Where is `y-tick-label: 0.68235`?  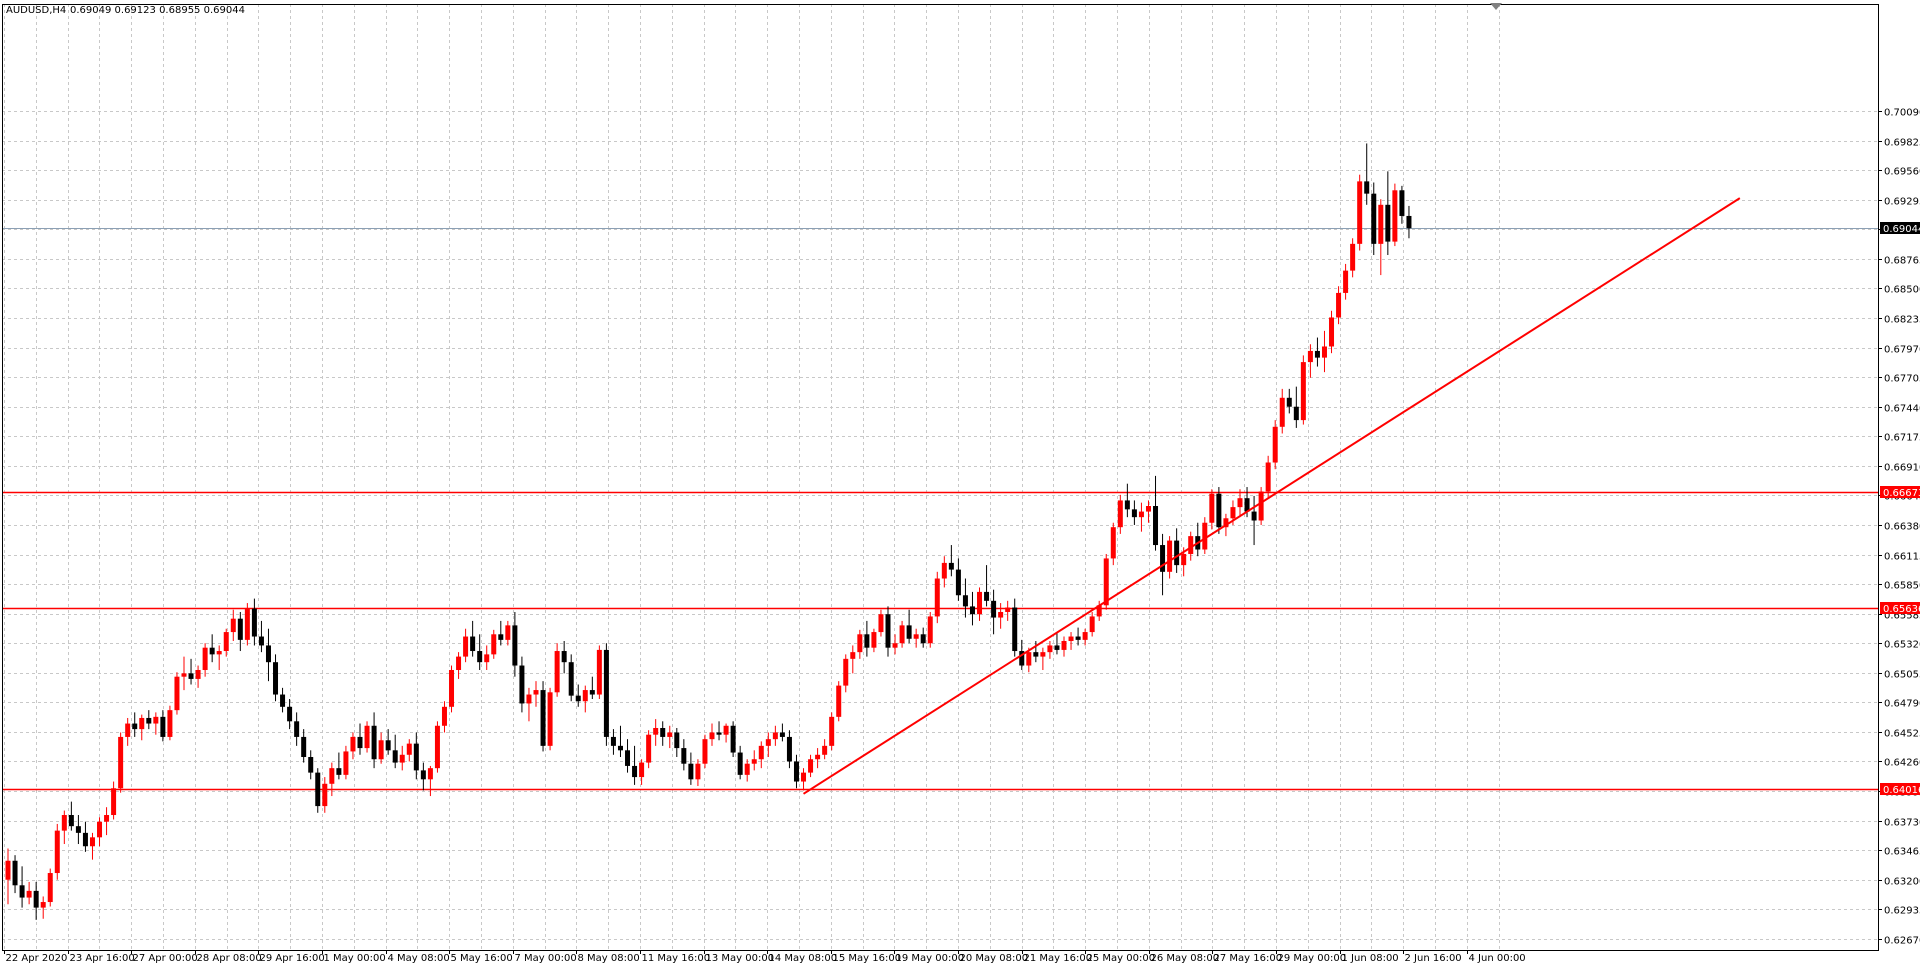 y-tick-label: 0.68235 is located at coordinates (1902, 320).